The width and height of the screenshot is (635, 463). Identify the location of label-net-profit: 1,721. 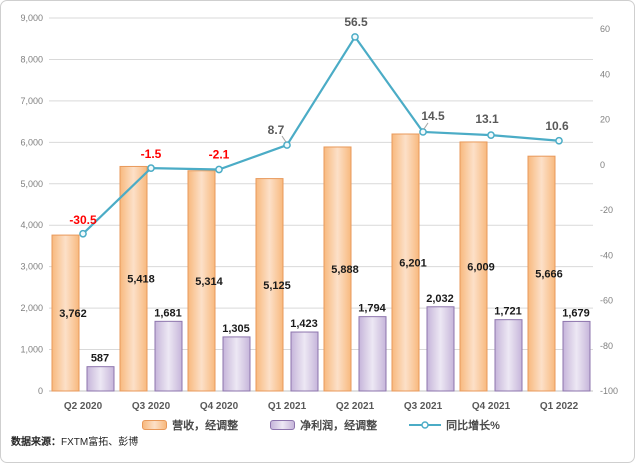
(508, 312).